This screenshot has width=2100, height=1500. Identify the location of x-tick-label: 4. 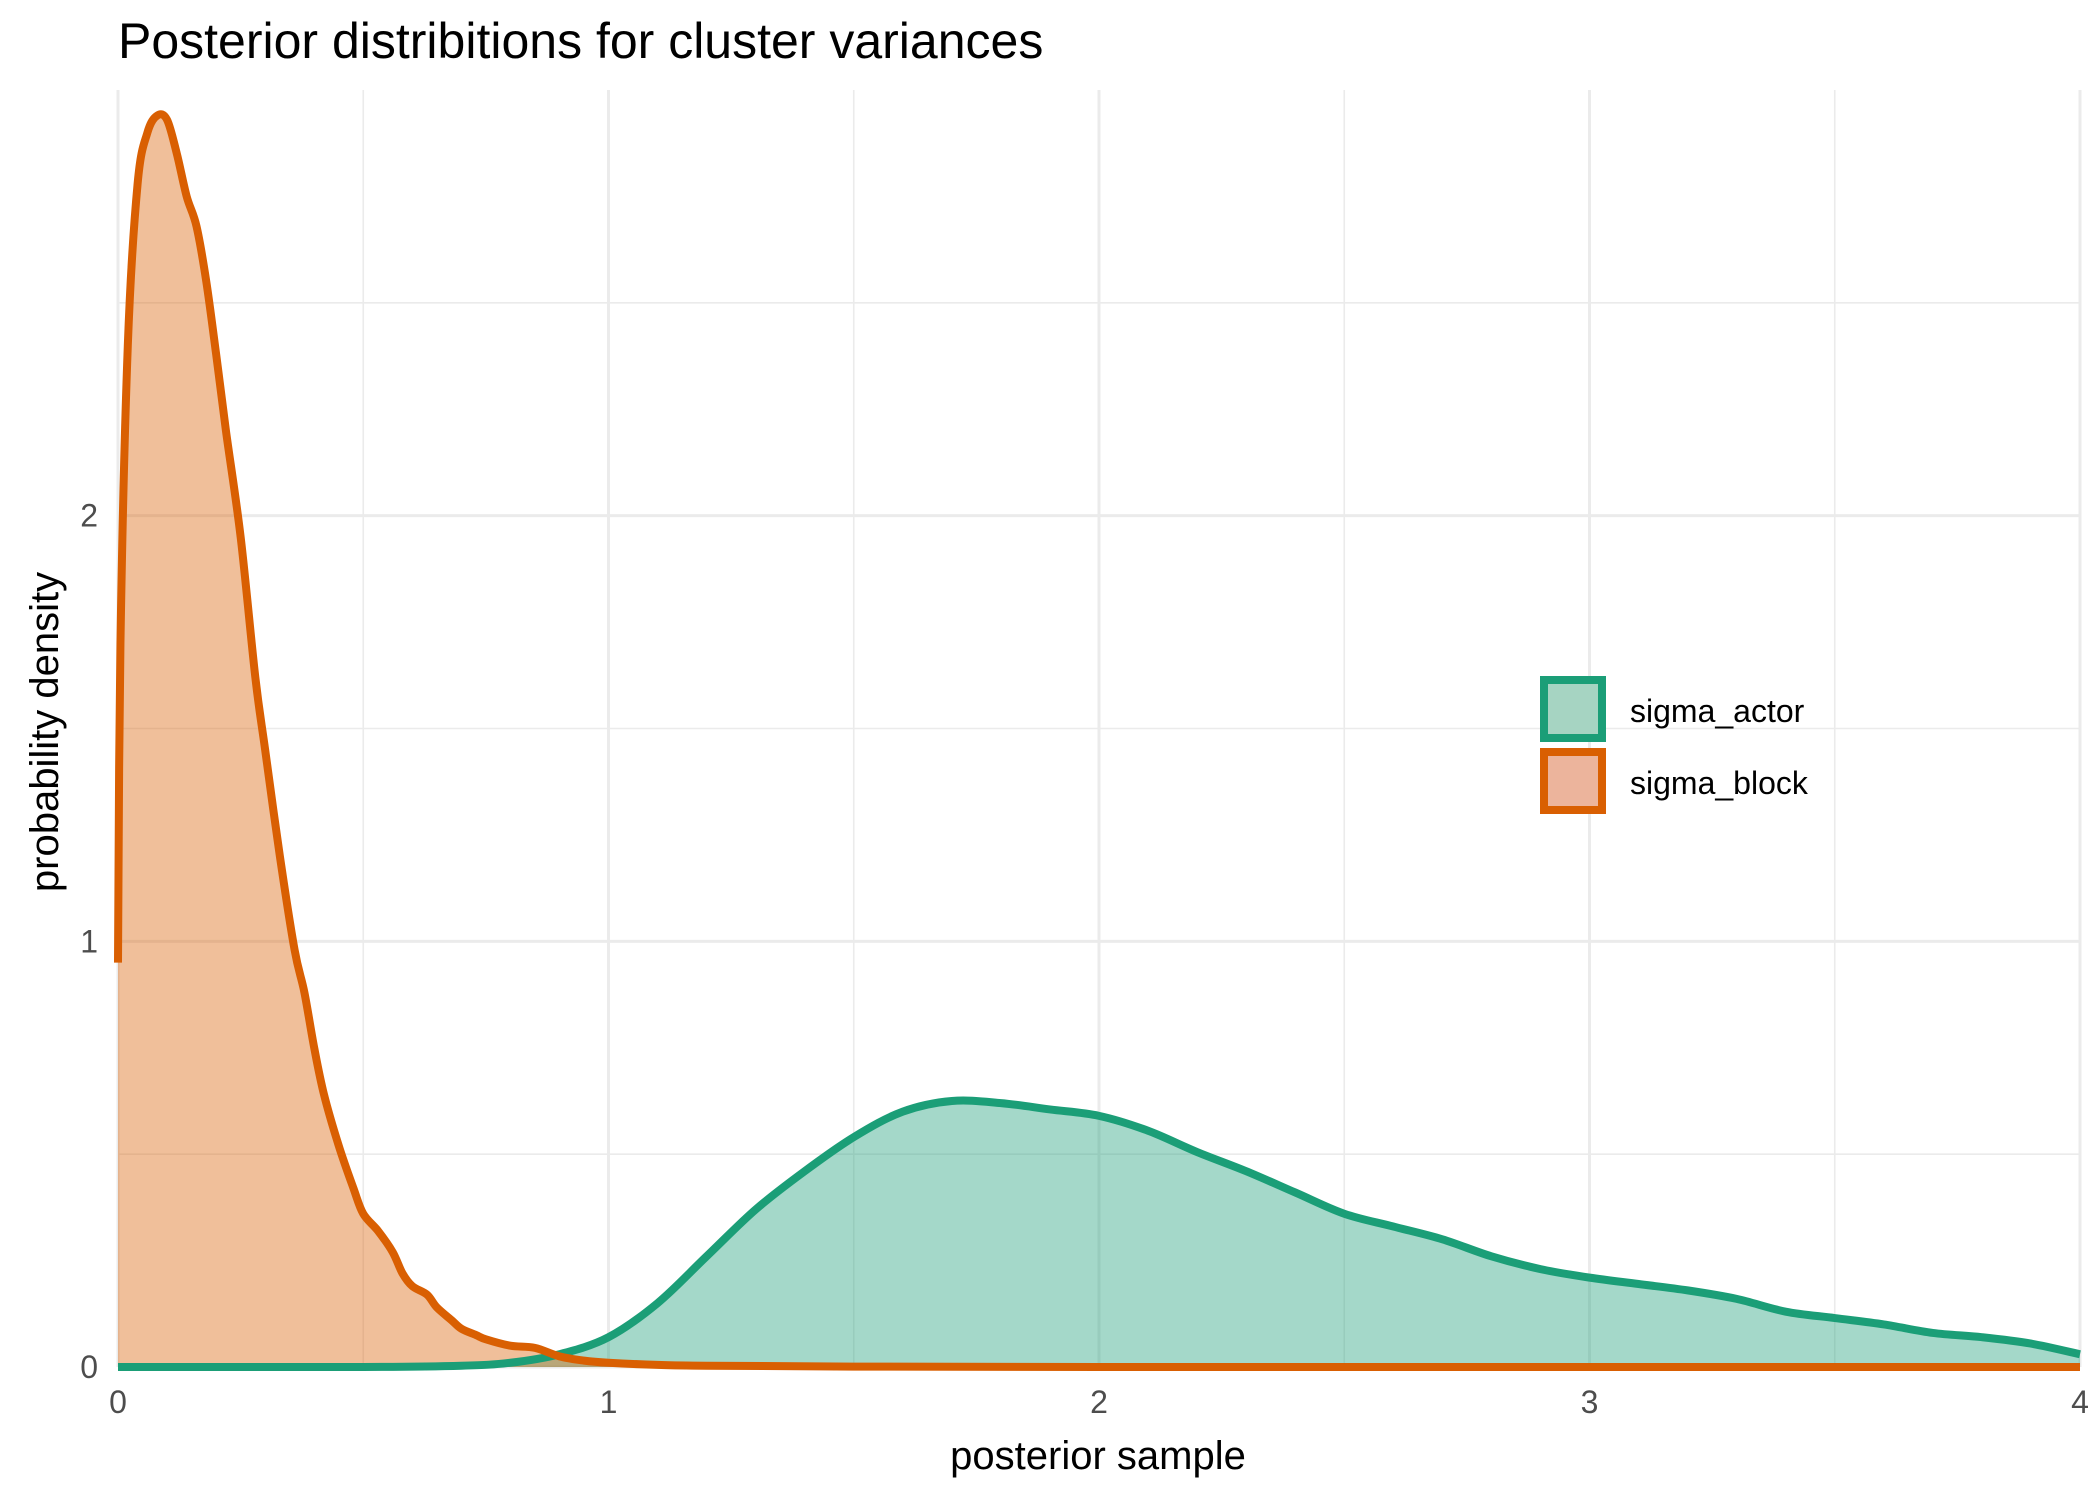
(2080, 1402).